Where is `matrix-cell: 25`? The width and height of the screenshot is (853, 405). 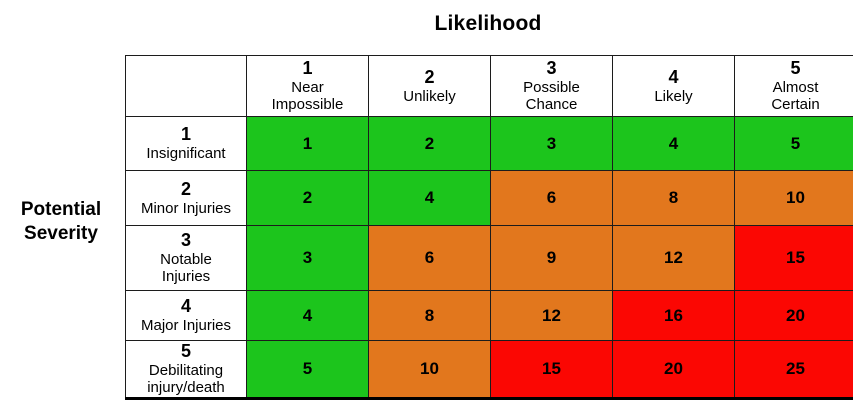
matrix-cell: 25 is located at coordinates (793, 369).